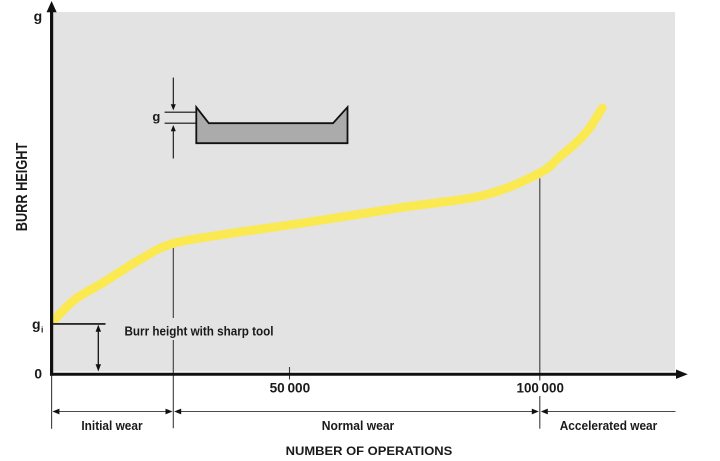  Describe the element at coordinates (609, 425) in the screenshot. I see `svg-text: Accelerated wear` at that location.